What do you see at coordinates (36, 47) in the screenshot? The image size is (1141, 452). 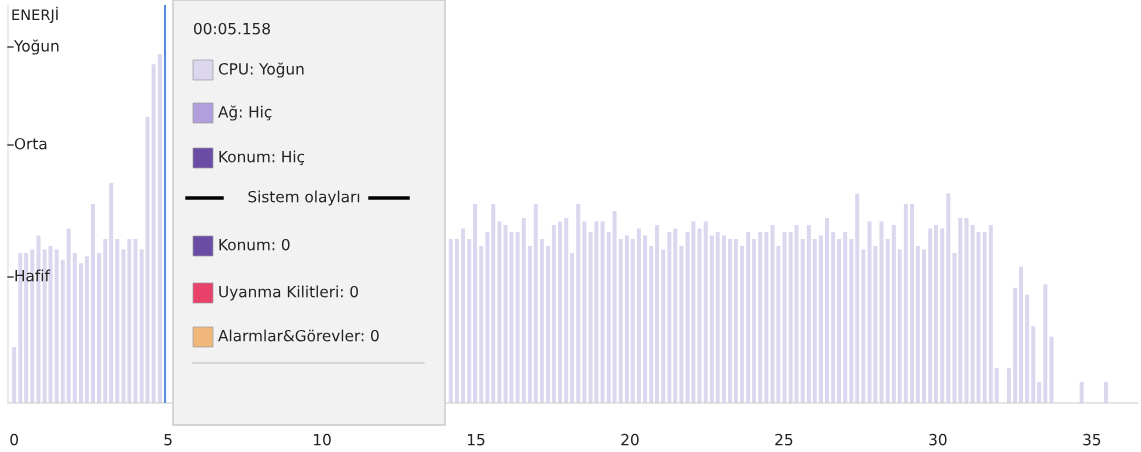 I see `annotation: Yoğun` at bounding box center [36, 47].